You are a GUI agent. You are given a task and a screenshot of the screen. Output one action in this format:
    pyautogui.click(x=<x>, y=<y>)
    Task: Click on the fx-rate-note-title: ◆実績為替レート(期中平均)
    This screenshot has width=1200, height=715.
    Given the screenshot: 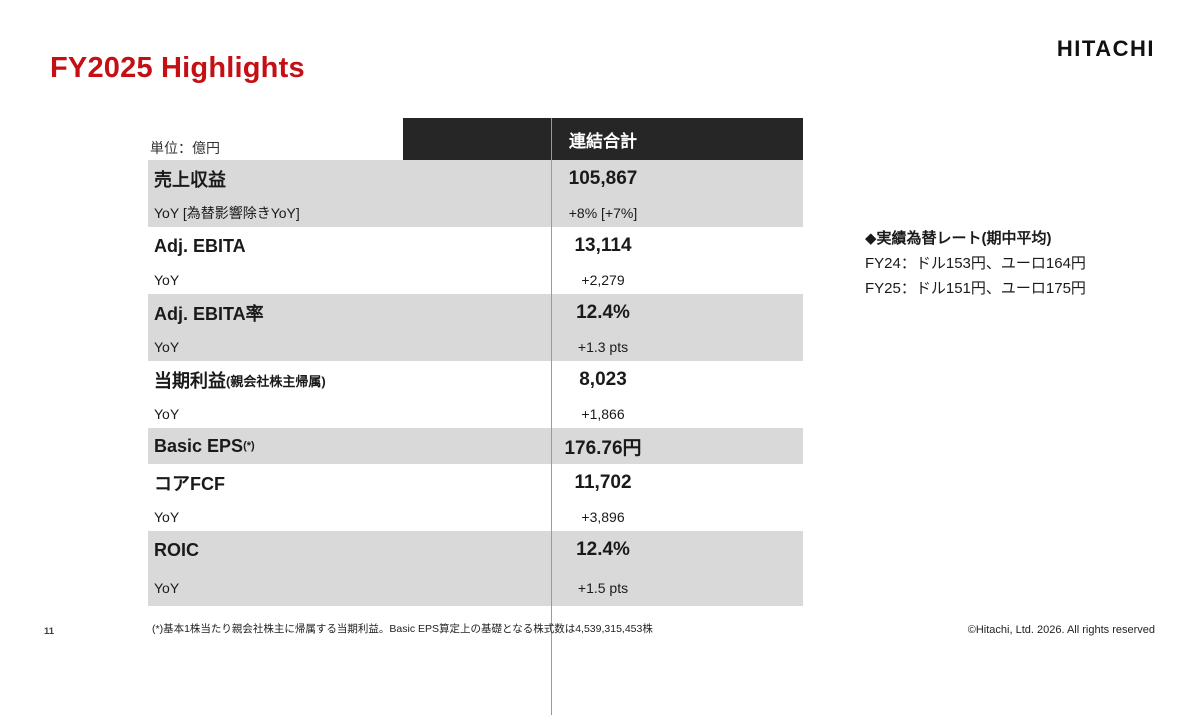 What is the action you would take?
    pyautogui.click(x=958, y=238)
    